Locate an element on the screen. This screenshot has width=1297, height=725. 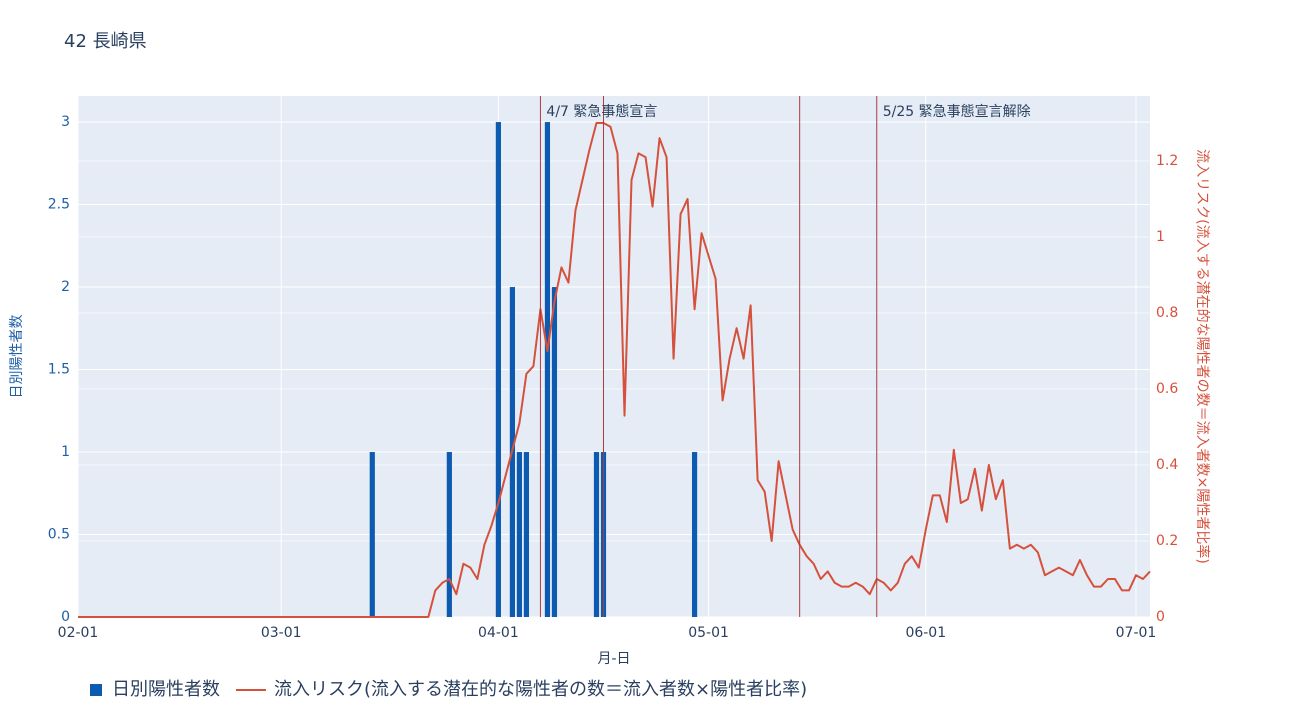
x-tick-label: 05-01 is located at coordinates (708, 633).